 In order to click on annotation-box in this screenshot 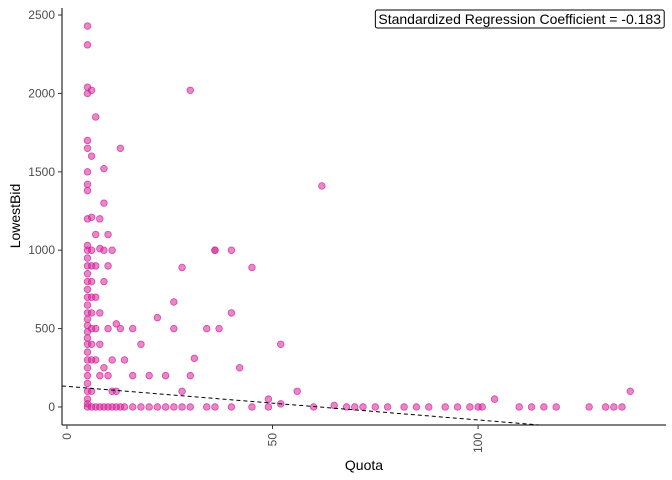, I will do `click(519, 19)`.